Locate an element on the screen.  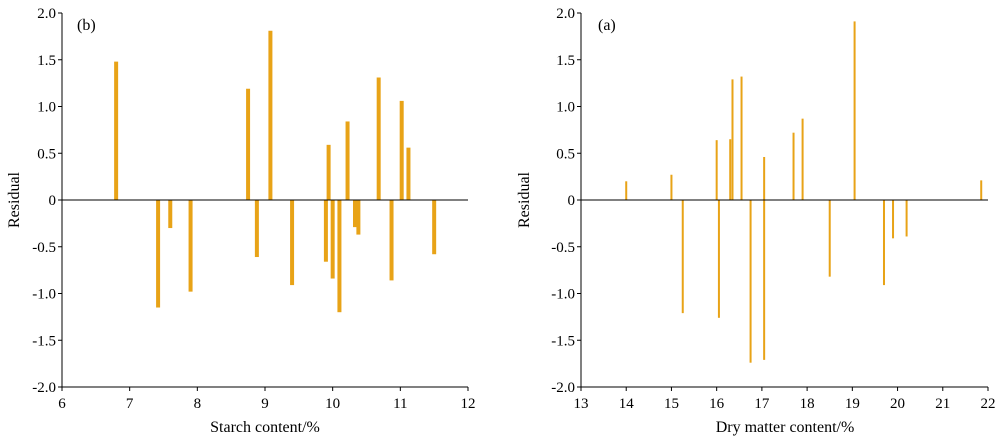
x-tick-label: 21 is located at coordinates (942, 404).